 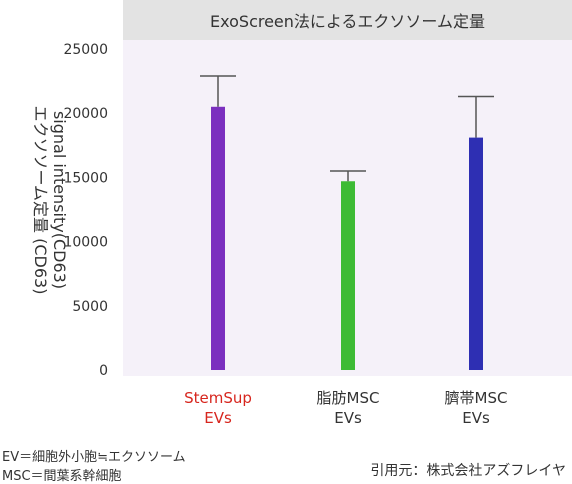 What do you see at coordinates (347, 20) in the screenshot?
I see `chart-title: ExoScreen法によるエクソソーム定量` at bounding box center [347, 20].